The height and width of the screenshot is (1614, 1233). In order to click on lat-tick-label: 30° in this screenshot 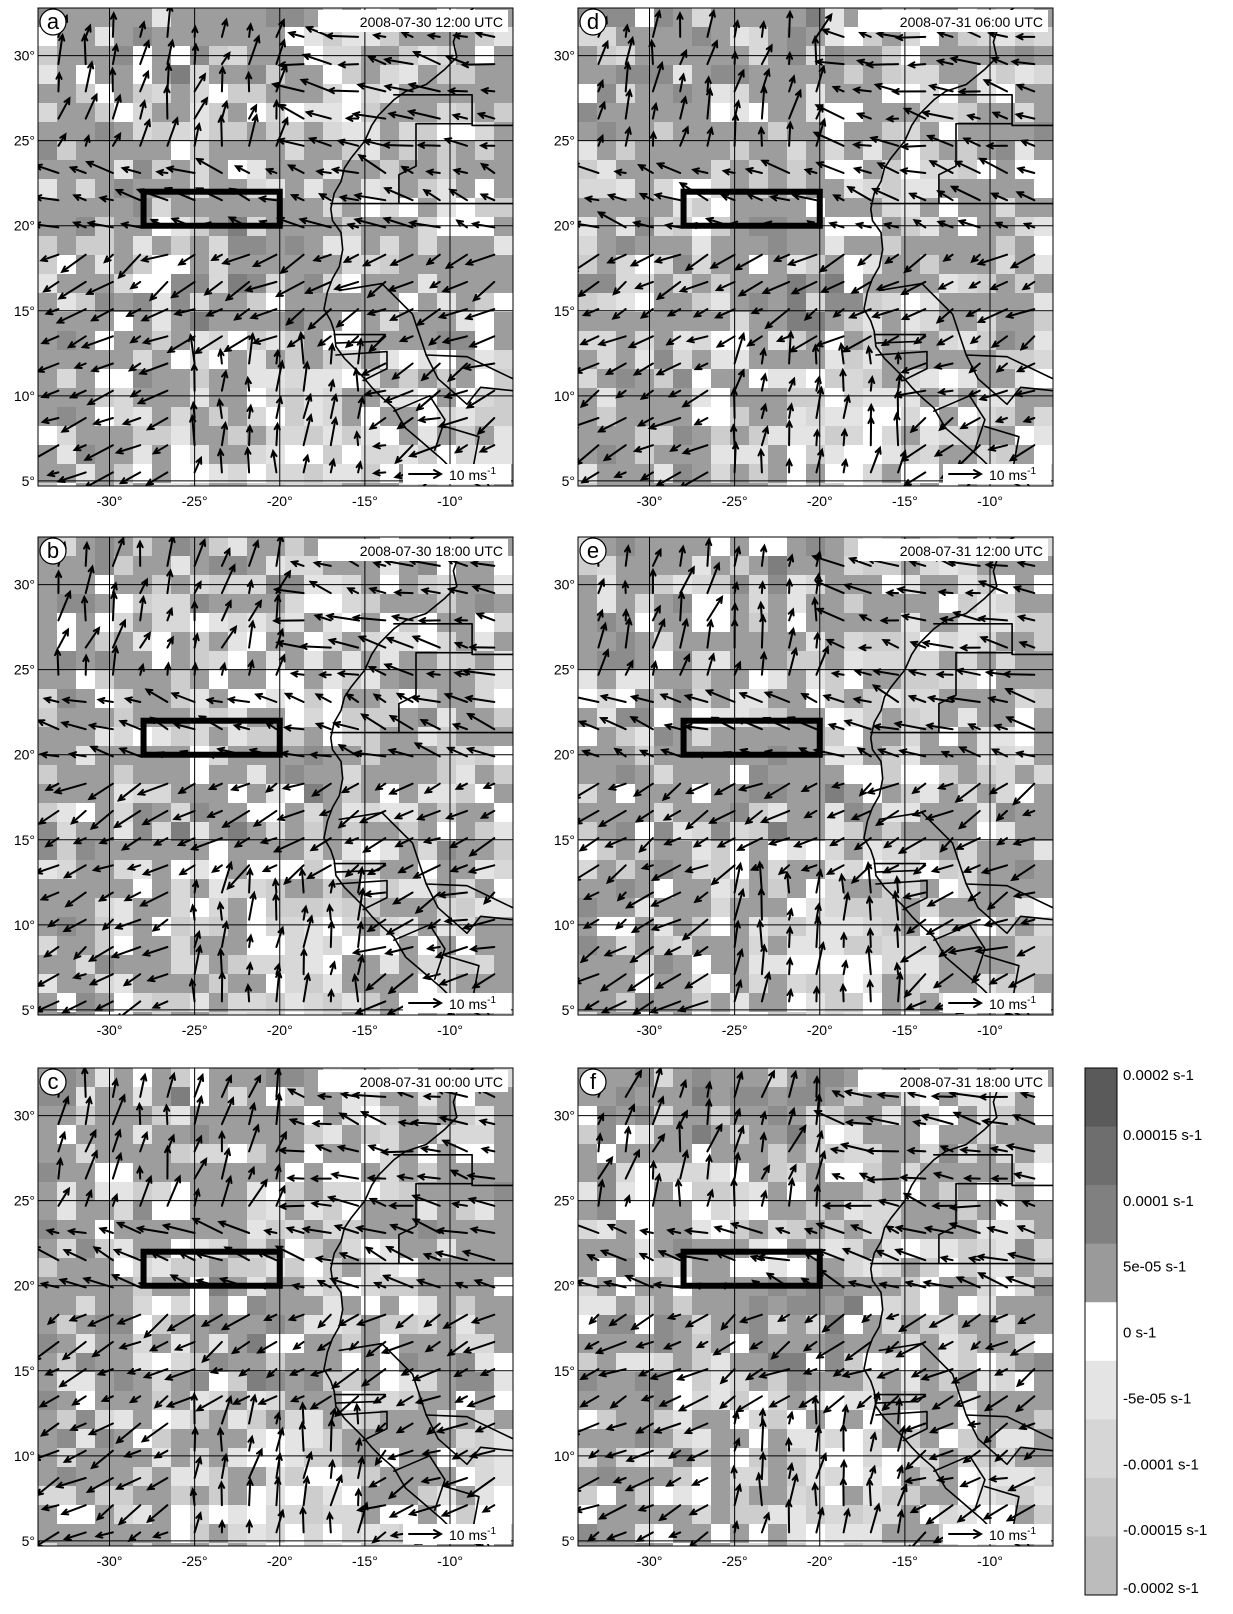, I will do `click(564, 585)`.